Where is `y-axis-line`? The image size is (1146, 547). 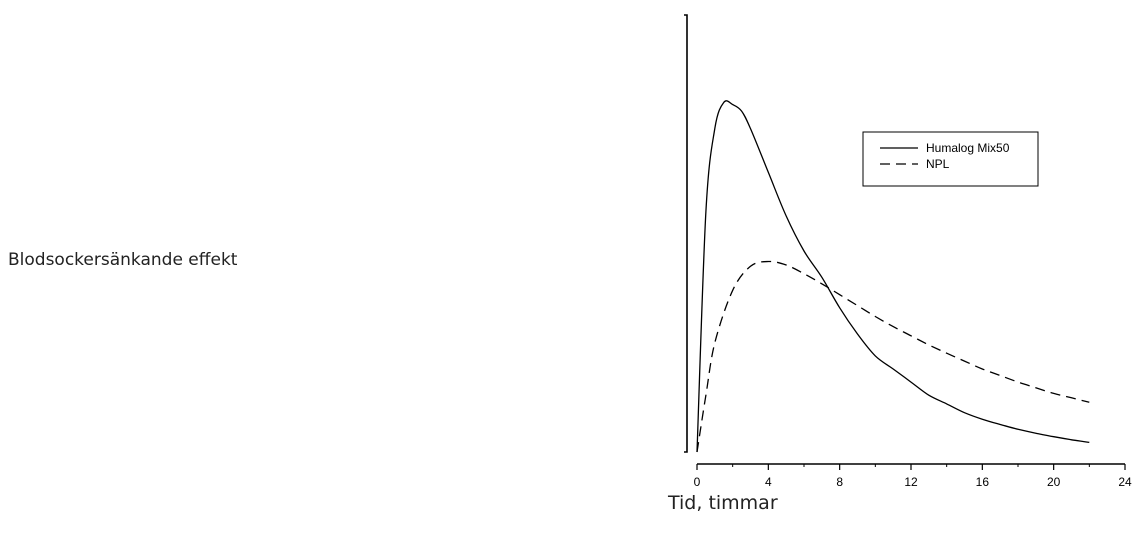 y-axis-line is located at coordinates (686, 233).